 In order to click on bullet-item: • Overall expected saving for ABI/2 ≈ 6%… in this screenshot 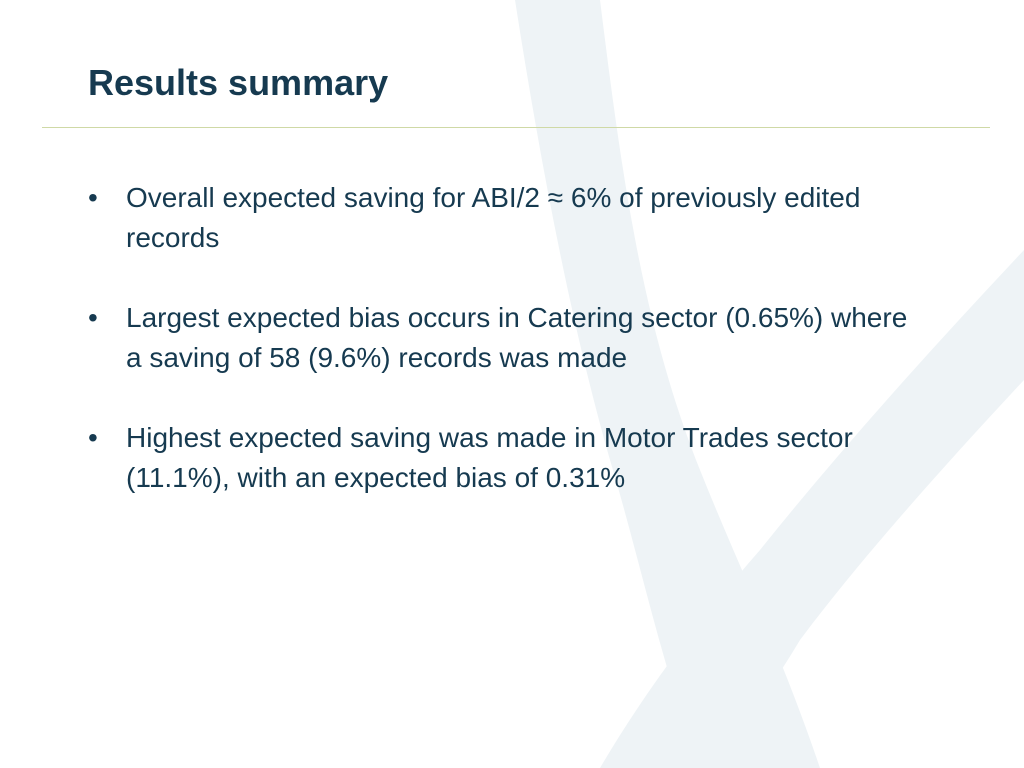, I will do `click(508, 218)`.